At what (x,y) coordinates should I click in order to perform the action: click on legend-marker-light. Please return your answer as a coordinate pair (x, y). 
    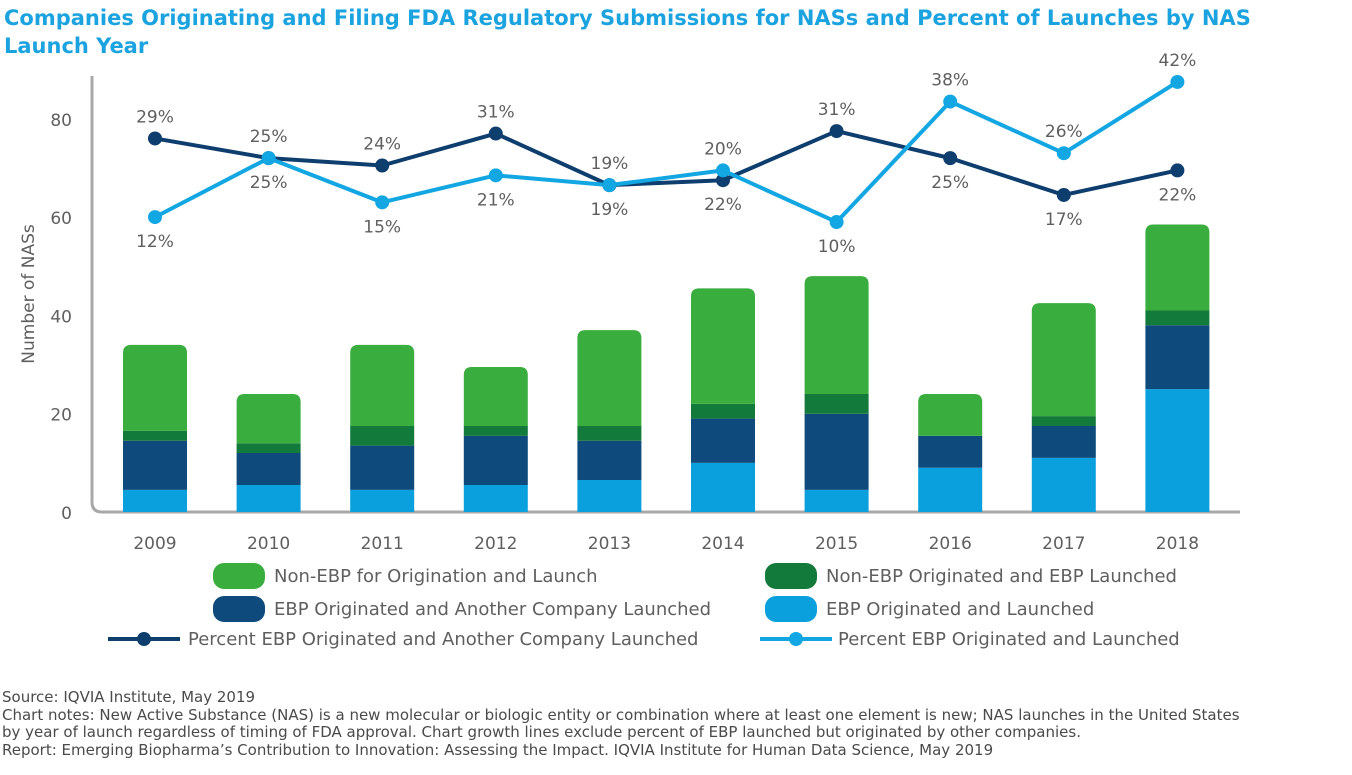
    Looking at the image, I should click on (796, 639).